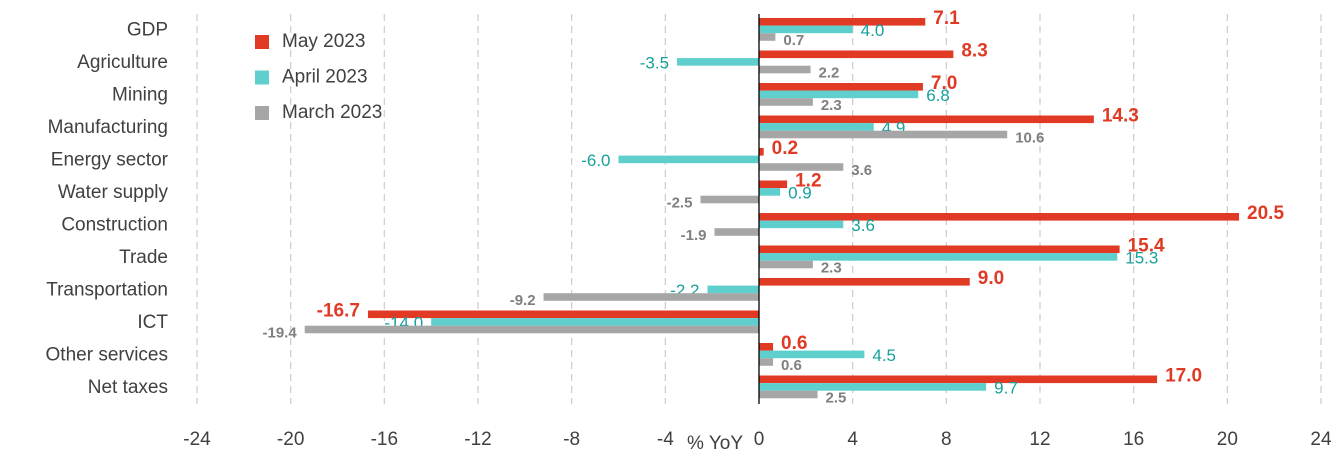  Describe the element at coordinates (107, 354) in the screenshot. I see `y-tick-label: Other services` at that location.